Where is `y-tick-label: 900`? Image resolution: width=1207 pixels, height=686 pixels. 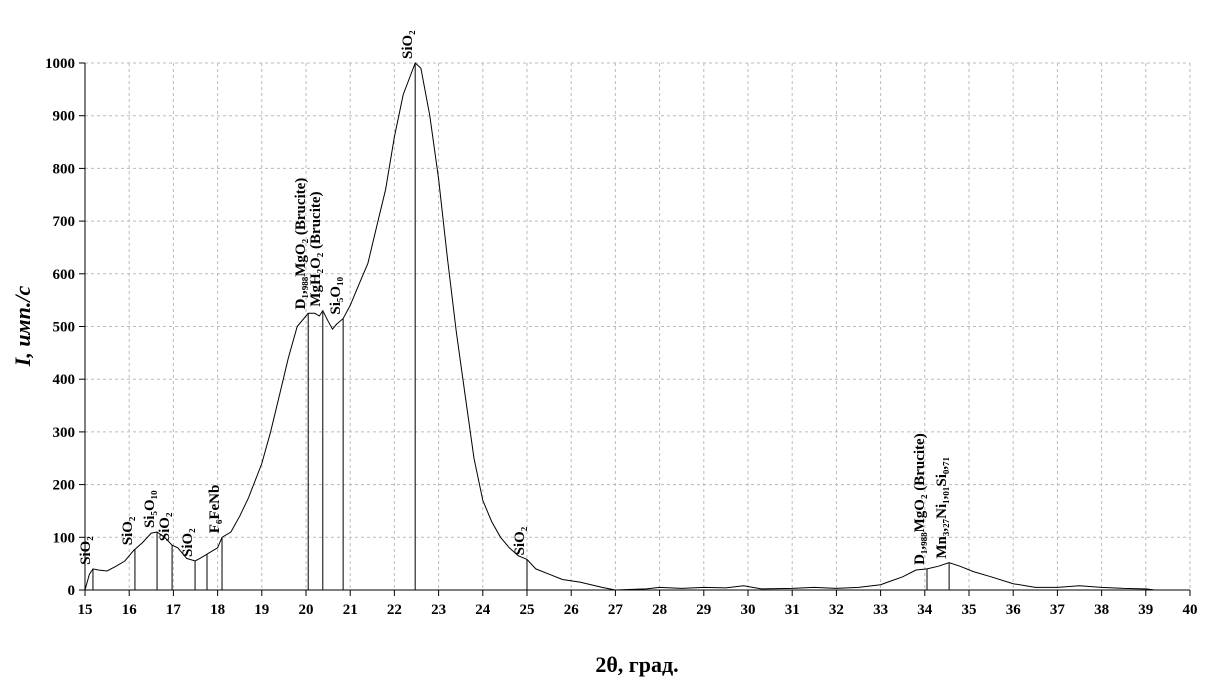 y-tick-label: 900 is located at coordinates (64, 117).